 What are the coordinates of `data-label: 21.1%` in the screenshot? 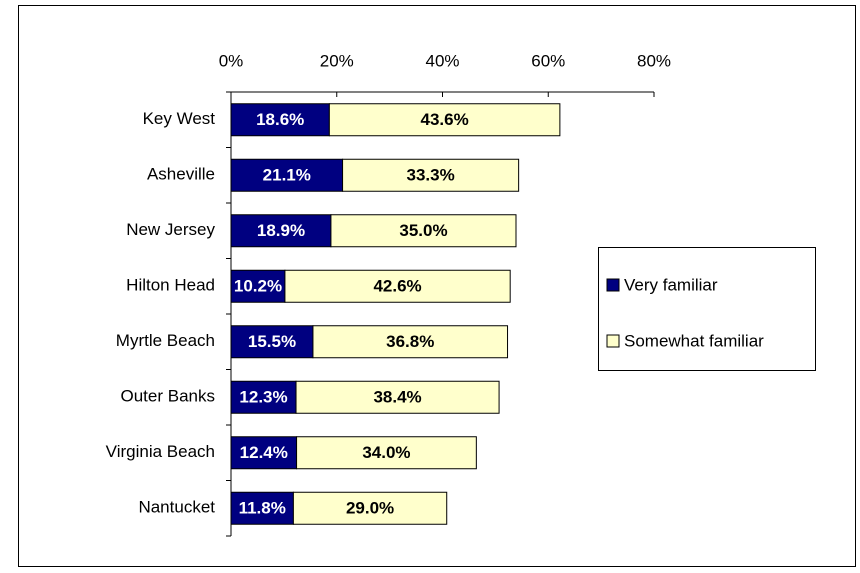 It's located at (287, 175).